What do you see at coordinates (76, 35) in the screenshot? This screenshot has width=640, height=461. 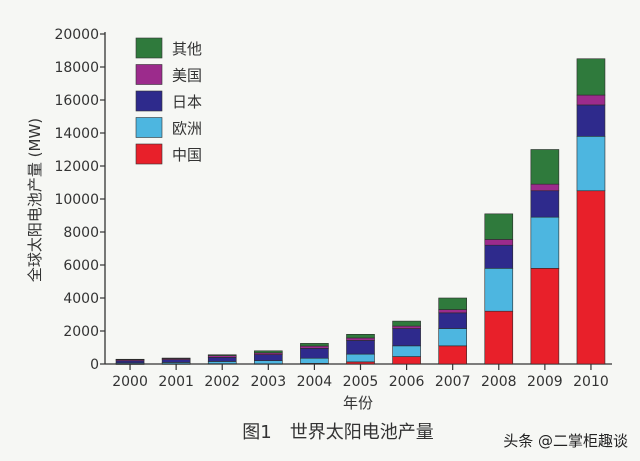 I see `y-tick-label: 20000` at bounding box center [76, 35].